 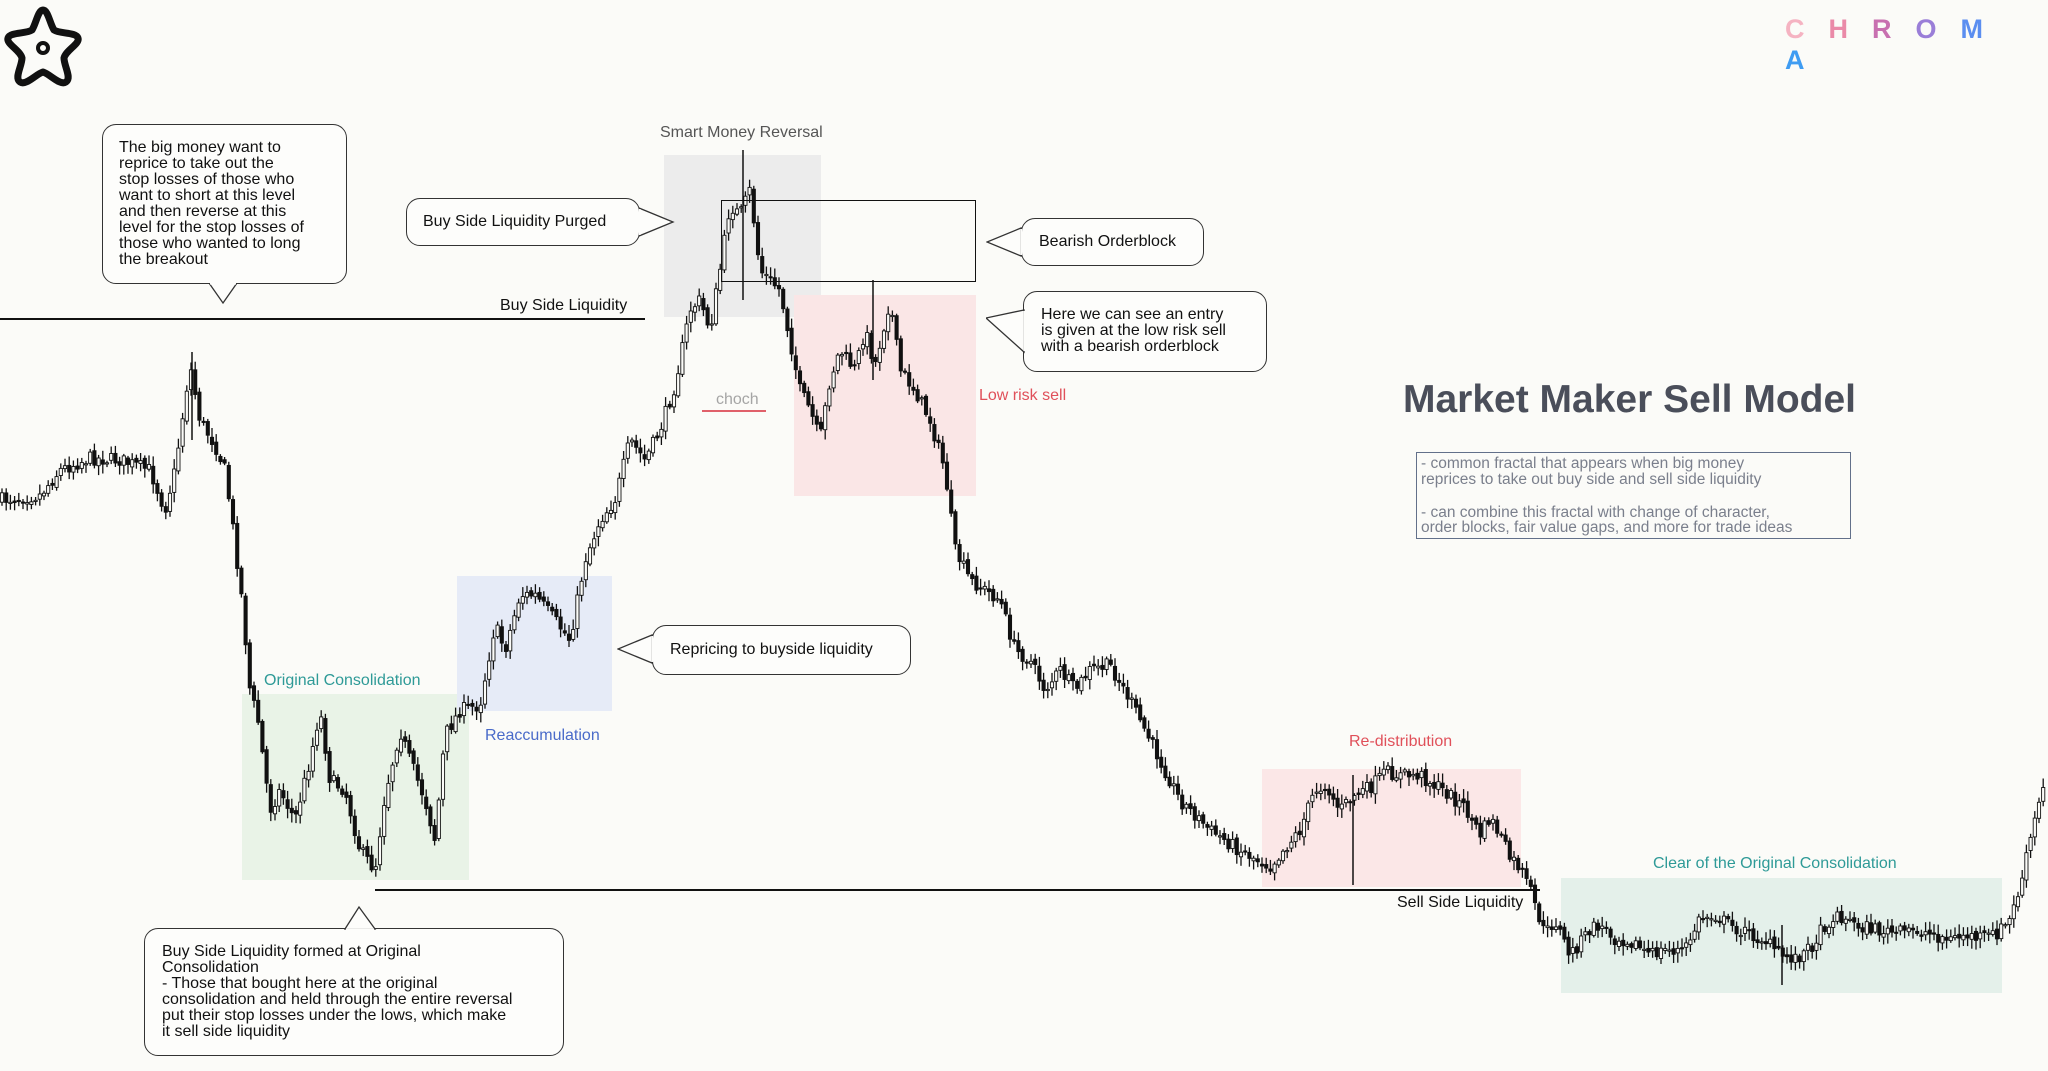 I want to click on smart-money-reversal-label: Smart Money Reversal, so click(x=741, y=132).